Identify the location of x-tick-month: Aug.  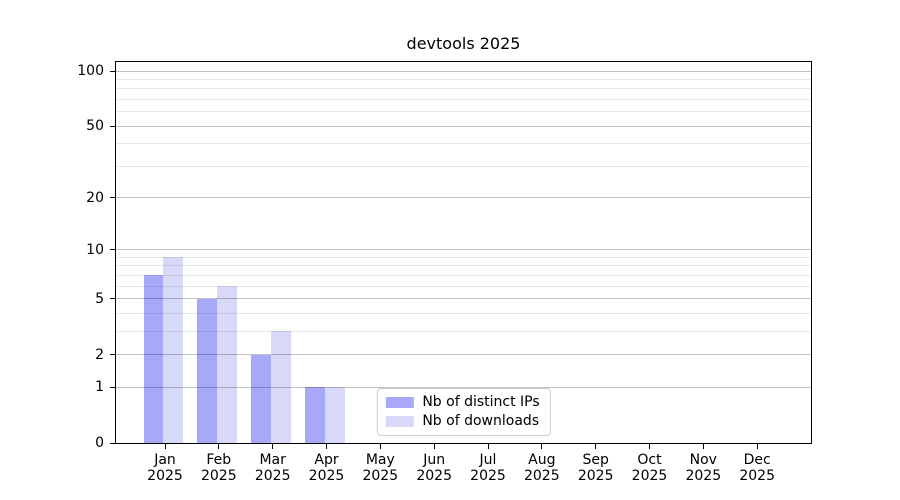
(542, 460).